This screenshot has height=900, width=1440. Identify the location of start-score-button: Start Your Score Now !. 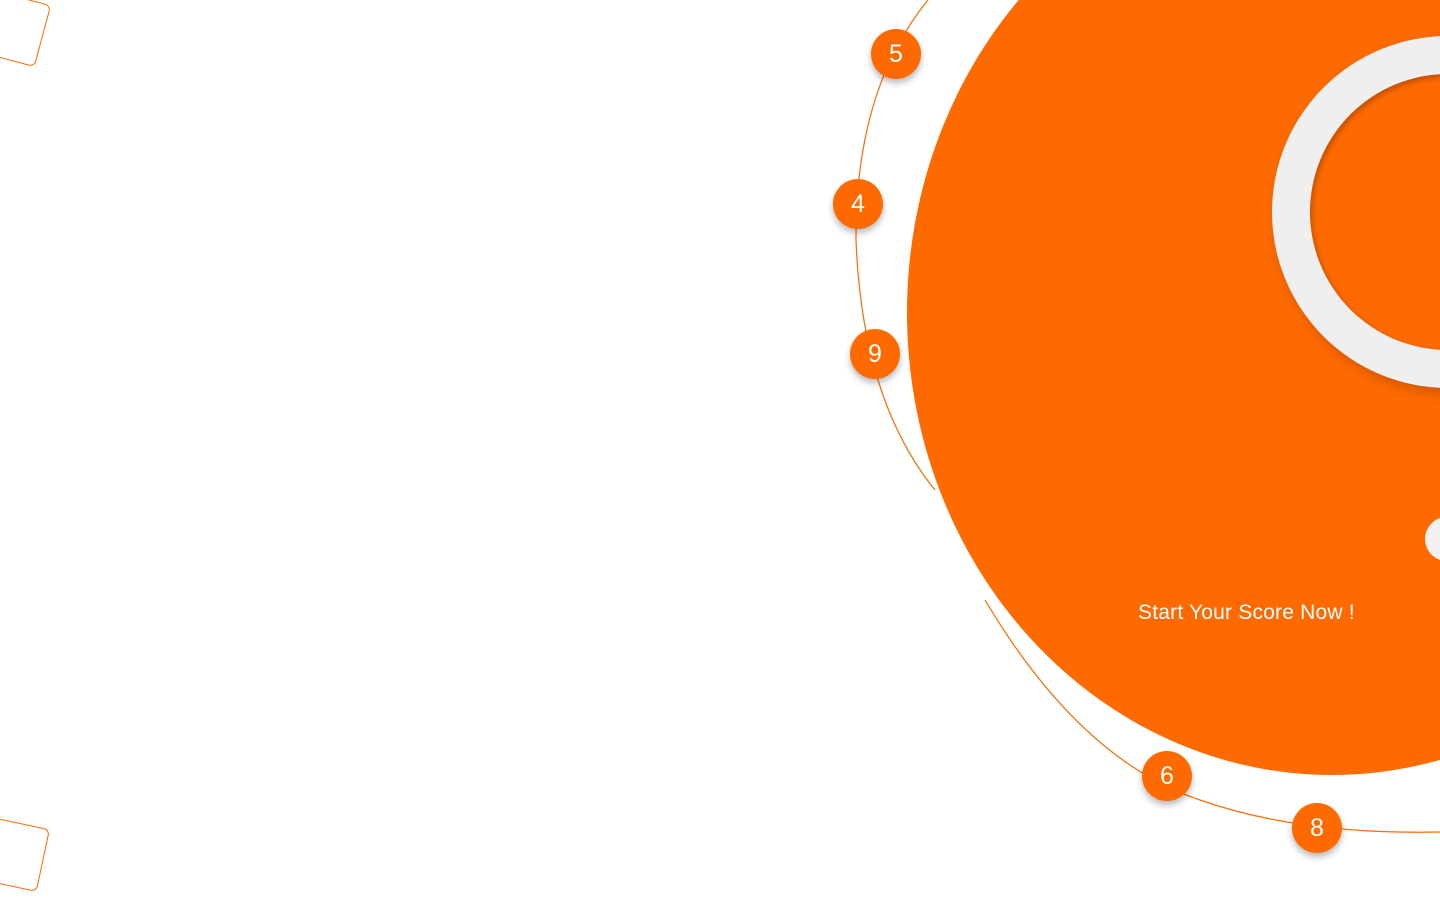
(1246, 612).